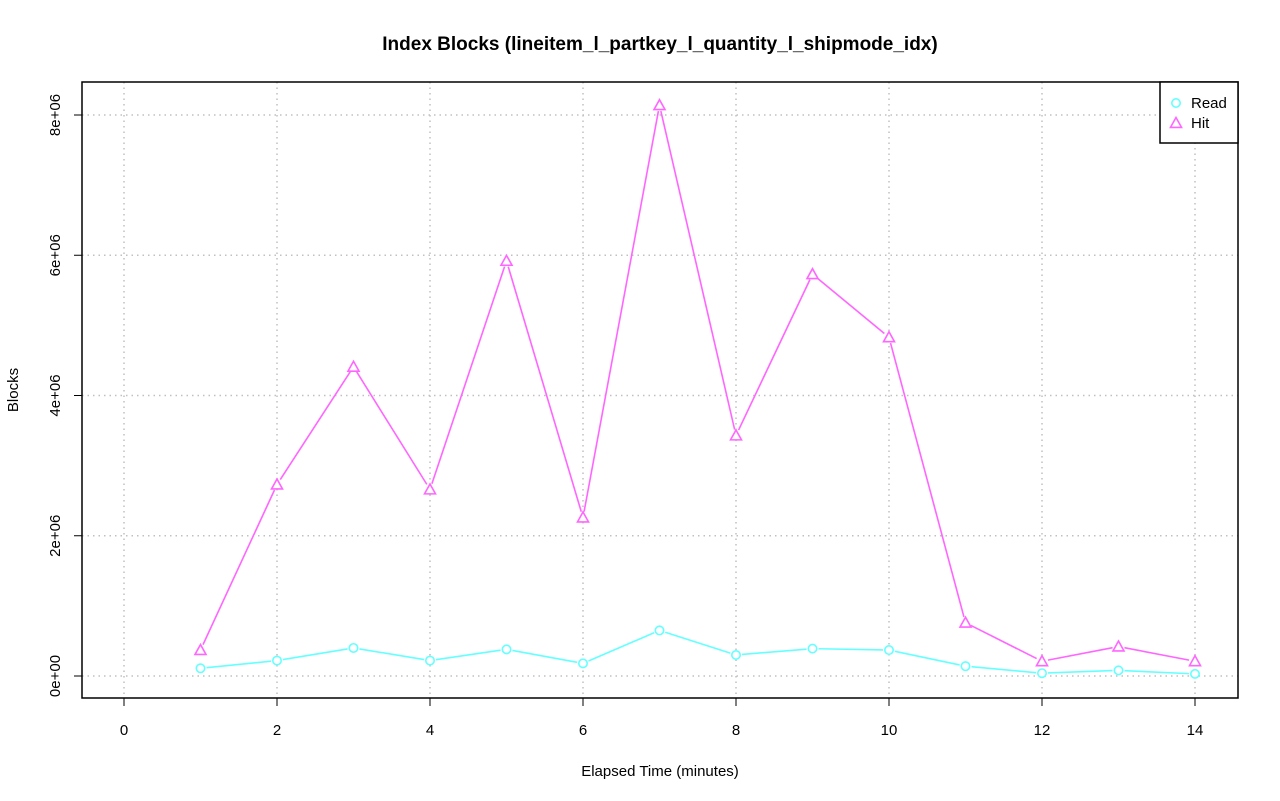 This screenshot has height=801, width=1280. Describe the element at coordinates (55, 255) in the screenshot. I see `y-tick-label: 6e+06` at that location.